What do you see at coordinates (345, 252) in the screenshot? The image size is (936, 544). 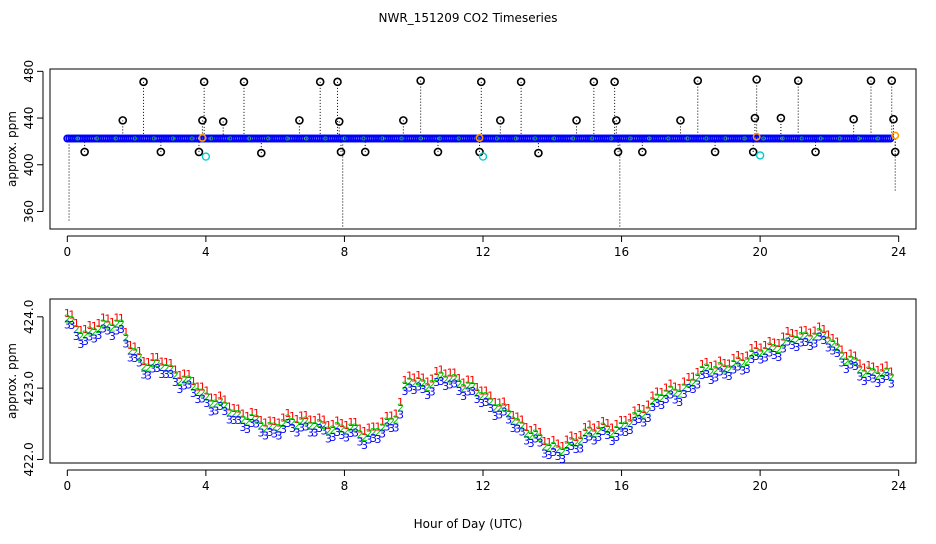 I see `top-x-tick-label: 8` at bounding box center [345, 252].